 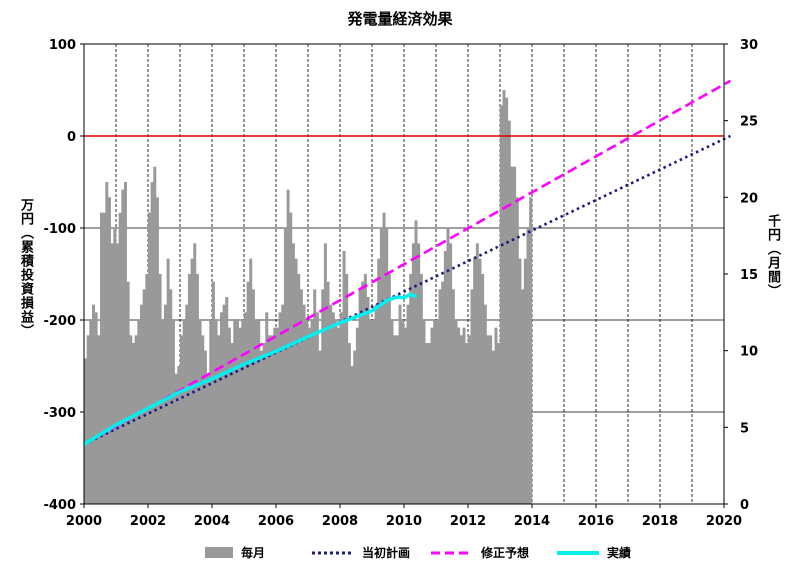 What do you see at coordinates (340, 521) in the screenshot?
I see `x-tick-label: 2008` at bounding box center [340, 521].